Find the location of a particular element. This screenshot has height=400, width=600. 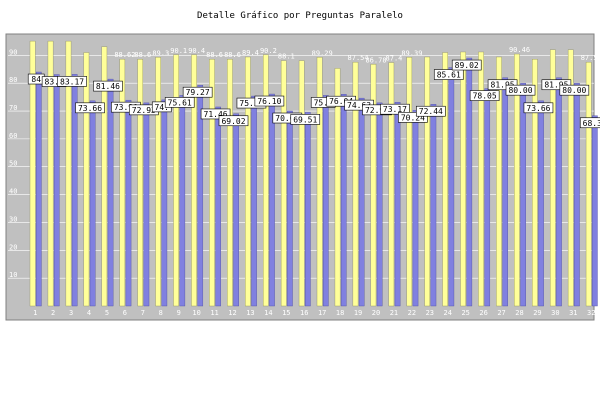

x-tick-label: 4 is located at coordinates (89, 313).